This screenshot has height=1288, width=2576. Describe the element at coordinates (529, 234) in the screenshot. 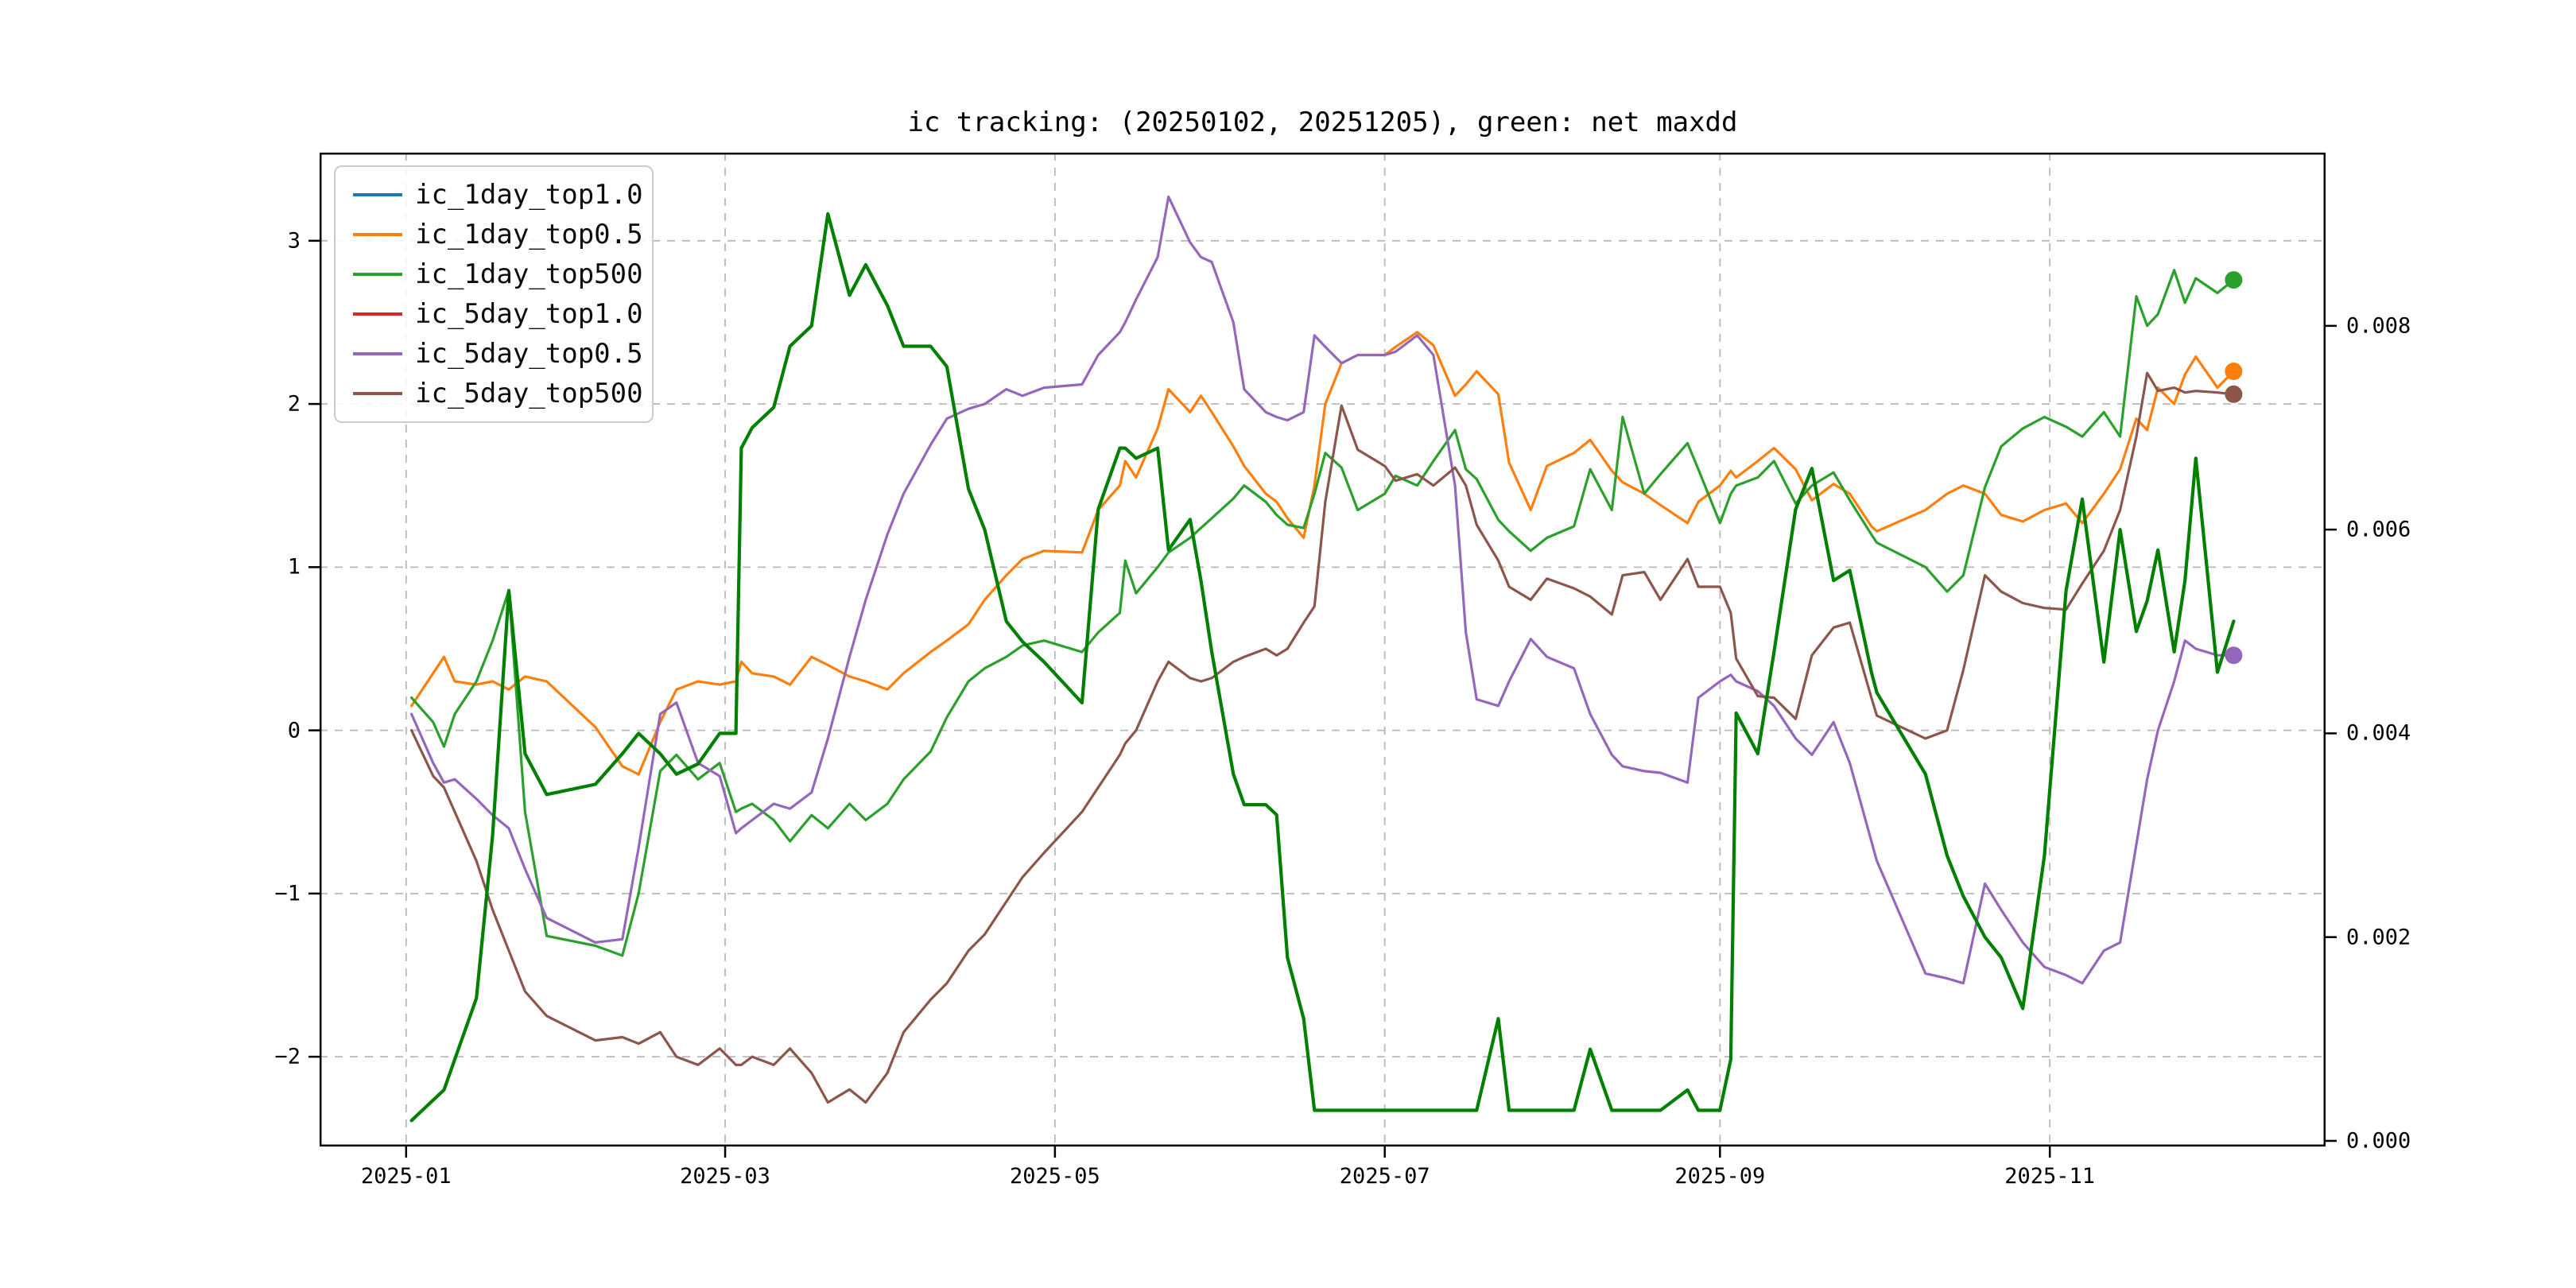

I see `legend-label: ic_1day_top0.5` at that location.